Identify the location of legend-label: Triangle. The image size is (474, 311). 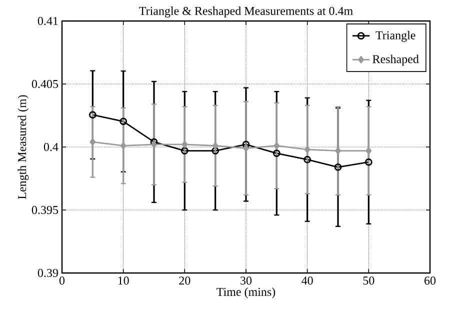
(396, 36).